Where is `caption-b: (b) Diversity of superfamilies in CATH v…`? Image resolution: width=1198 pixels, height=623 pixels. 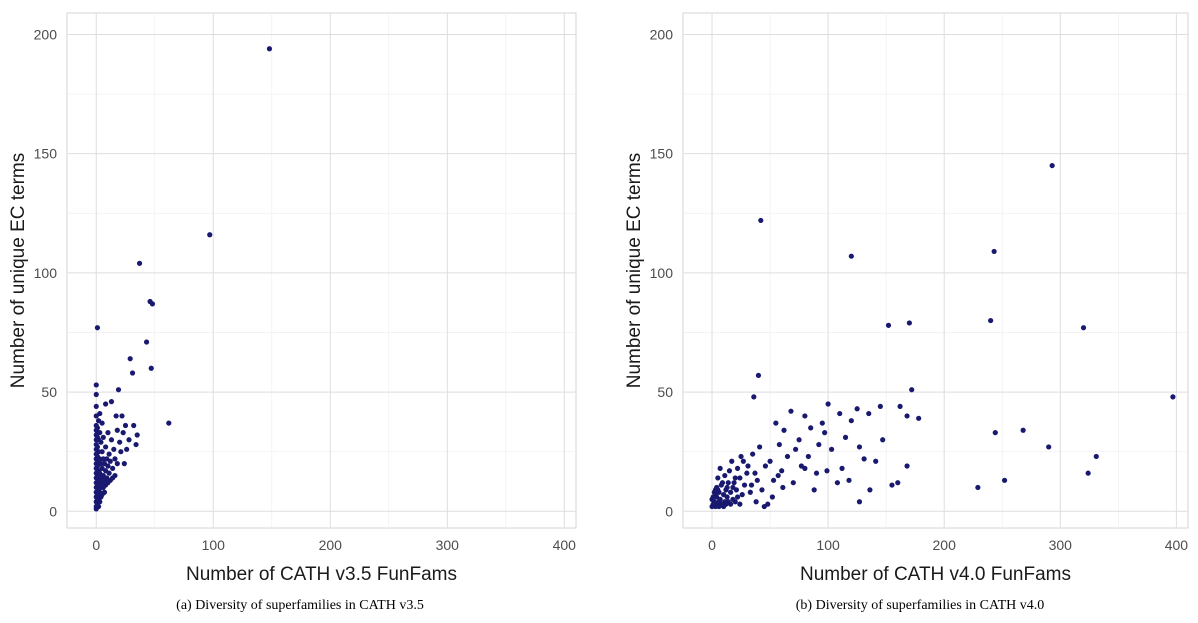 caption-b: (b) Diversity of superfamilies in CATH v… is located at coordinates (920, 605).